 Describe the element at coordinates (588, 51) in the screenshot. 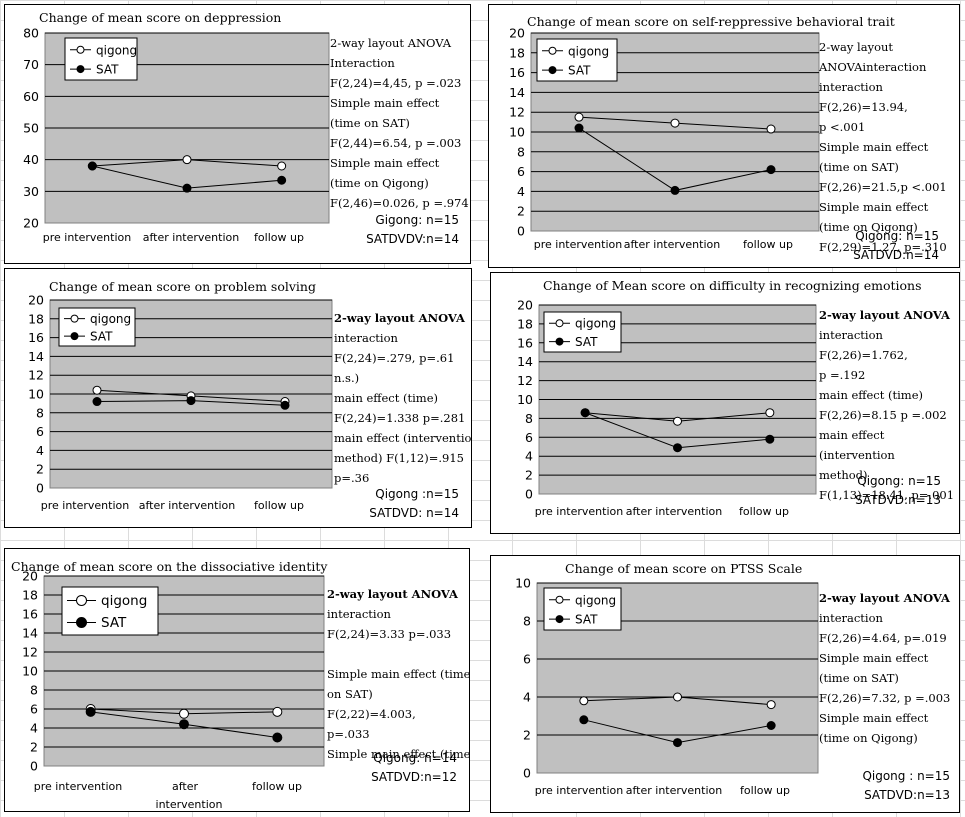

I see `legend-label: qigong` at that location.